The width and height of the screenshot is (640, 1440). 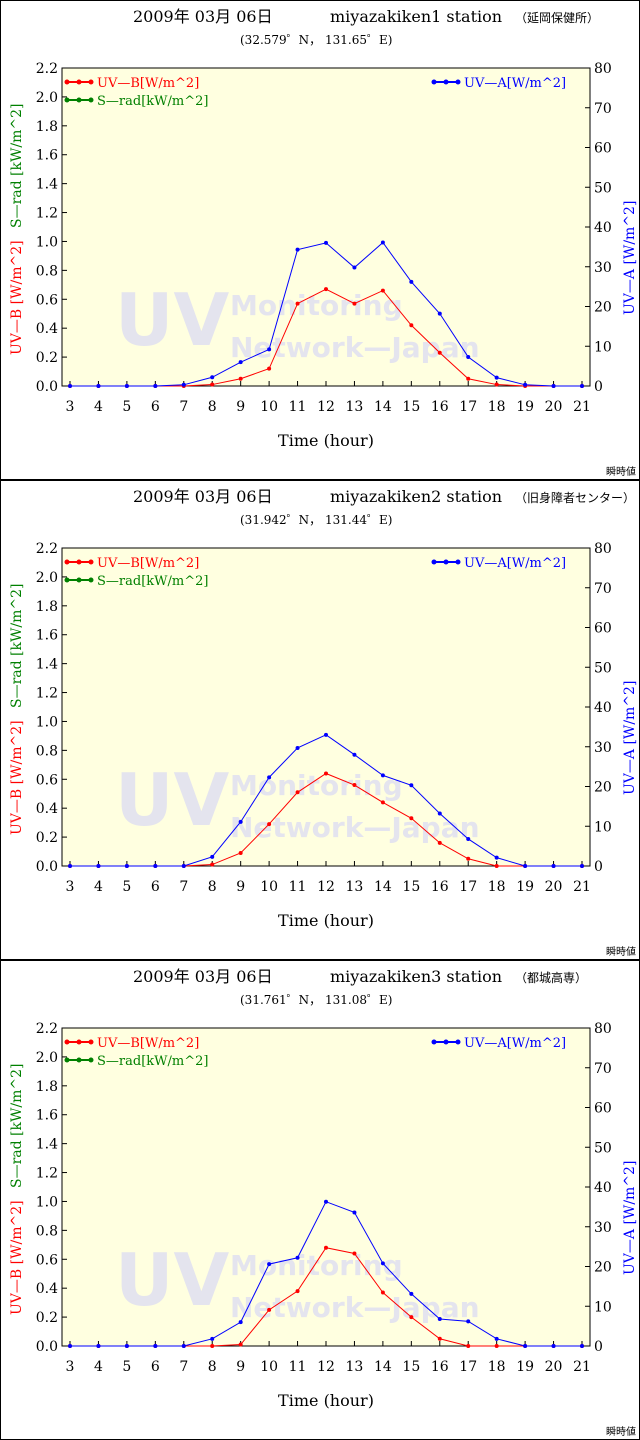 What do you see at coordinates (47, 636) in the screenshot?
I see `left-tick-label: 1.6` at bounding box center [47, 636].